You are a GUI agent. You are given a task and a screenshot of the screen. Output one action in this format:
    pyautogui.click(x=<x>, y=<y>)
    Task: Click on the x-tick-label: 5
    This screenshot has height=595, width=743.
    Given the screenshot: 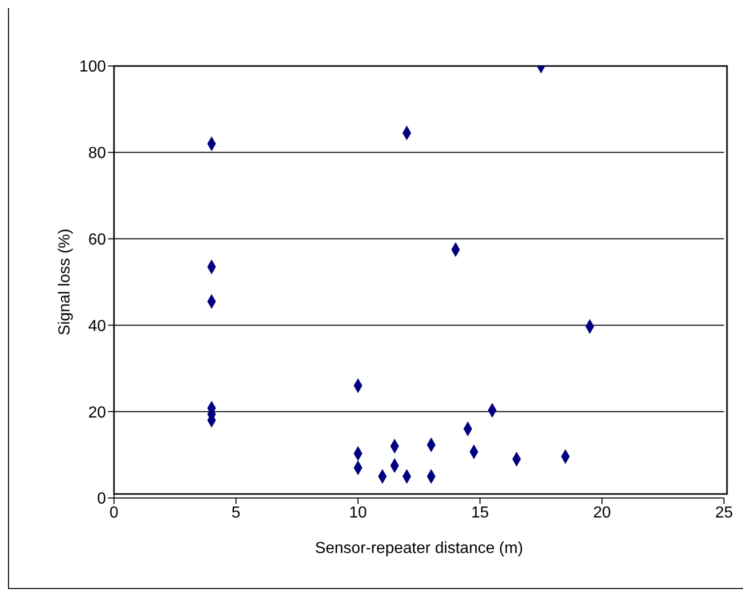 What is the action you would take?
    pyautogui.click(x=236, y=513)
    